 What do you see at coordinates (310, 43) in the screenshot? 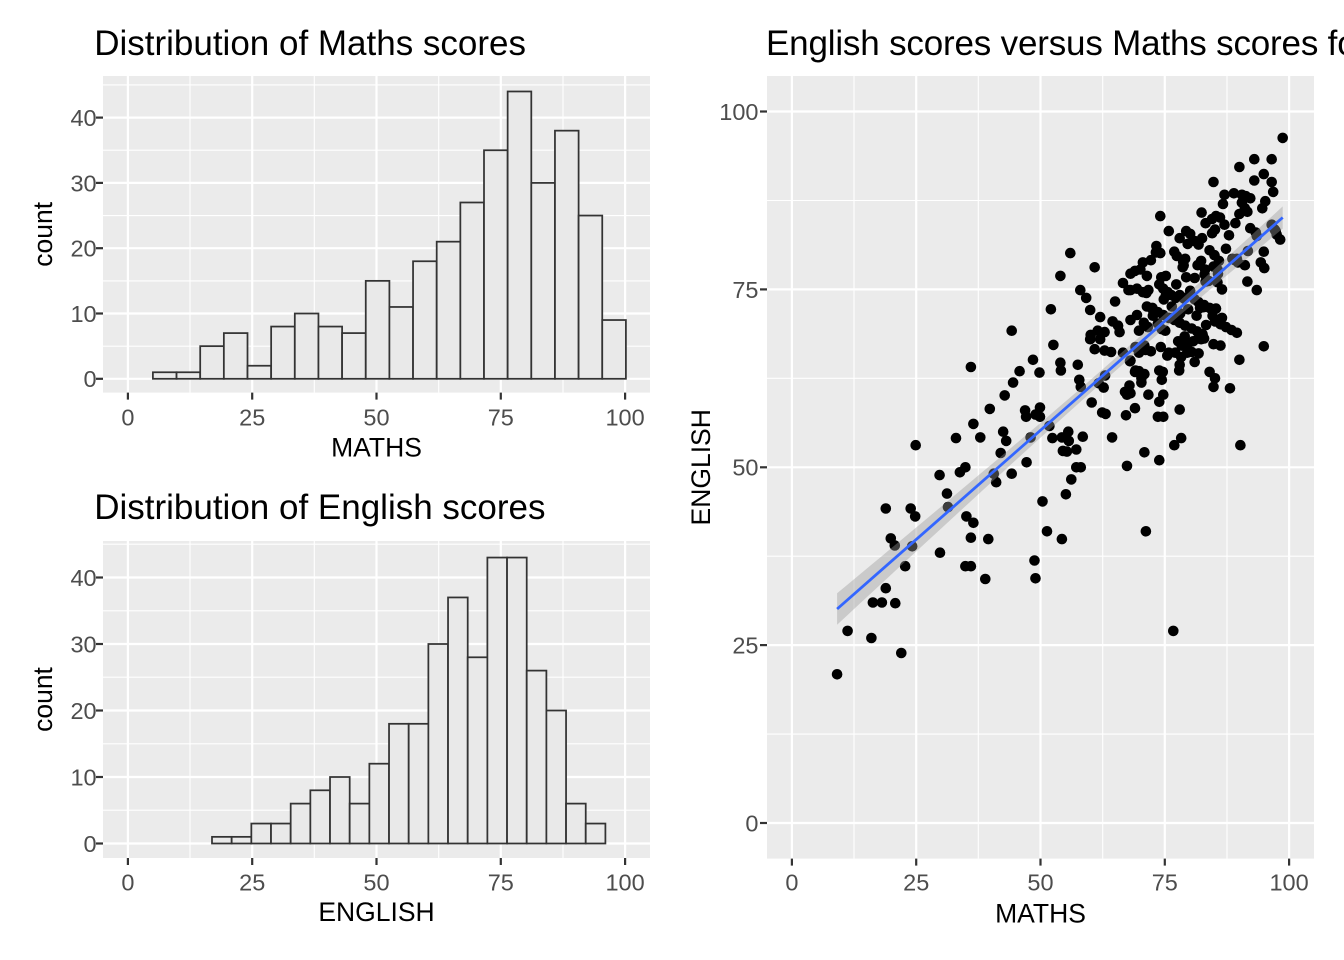
I see `svg-text: Distribution of Maths scores` at bounding box center [310, 43].